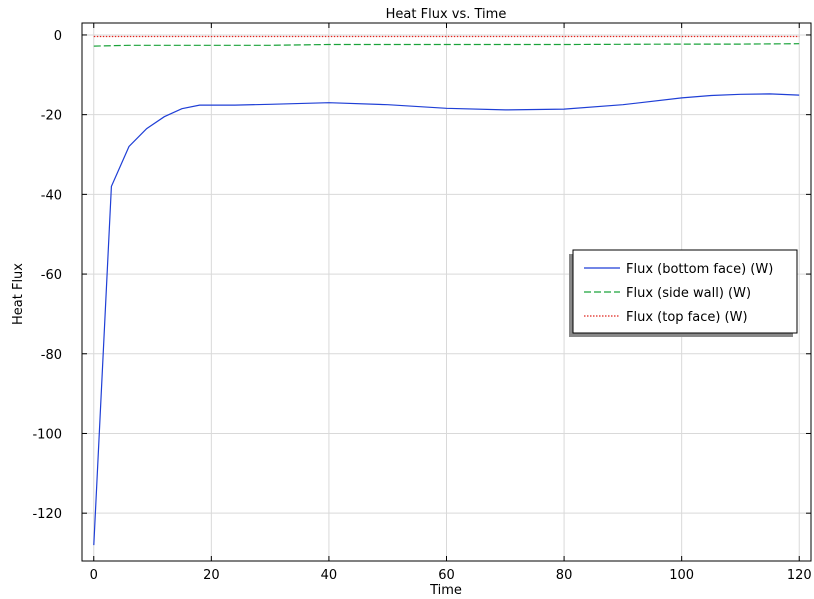 This screenshot has width=814, height=599. What do you see at coordinates (211, 575) in the screenshot?
I see `x-tick-label: 20` at bounding box center [211, 575].